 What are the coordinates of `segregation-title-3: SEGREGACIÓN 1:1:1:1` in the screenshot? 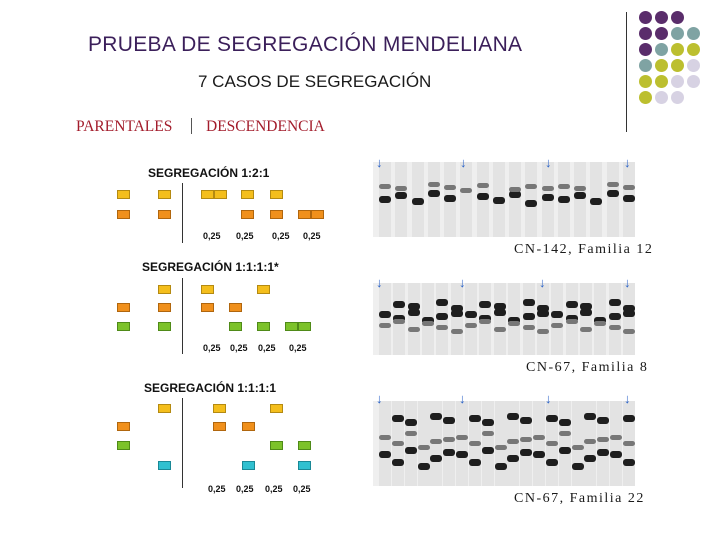 It's located at (210, 388).